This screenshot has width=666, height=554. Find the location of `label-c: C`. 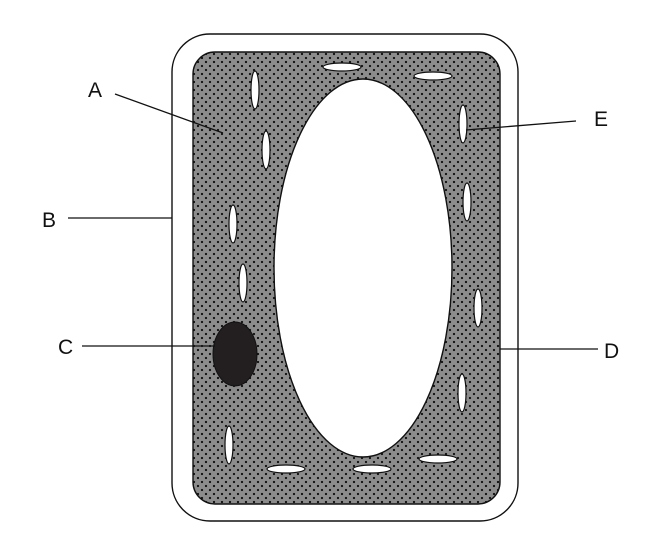

label-c: C is located at coordinates (65, 347).